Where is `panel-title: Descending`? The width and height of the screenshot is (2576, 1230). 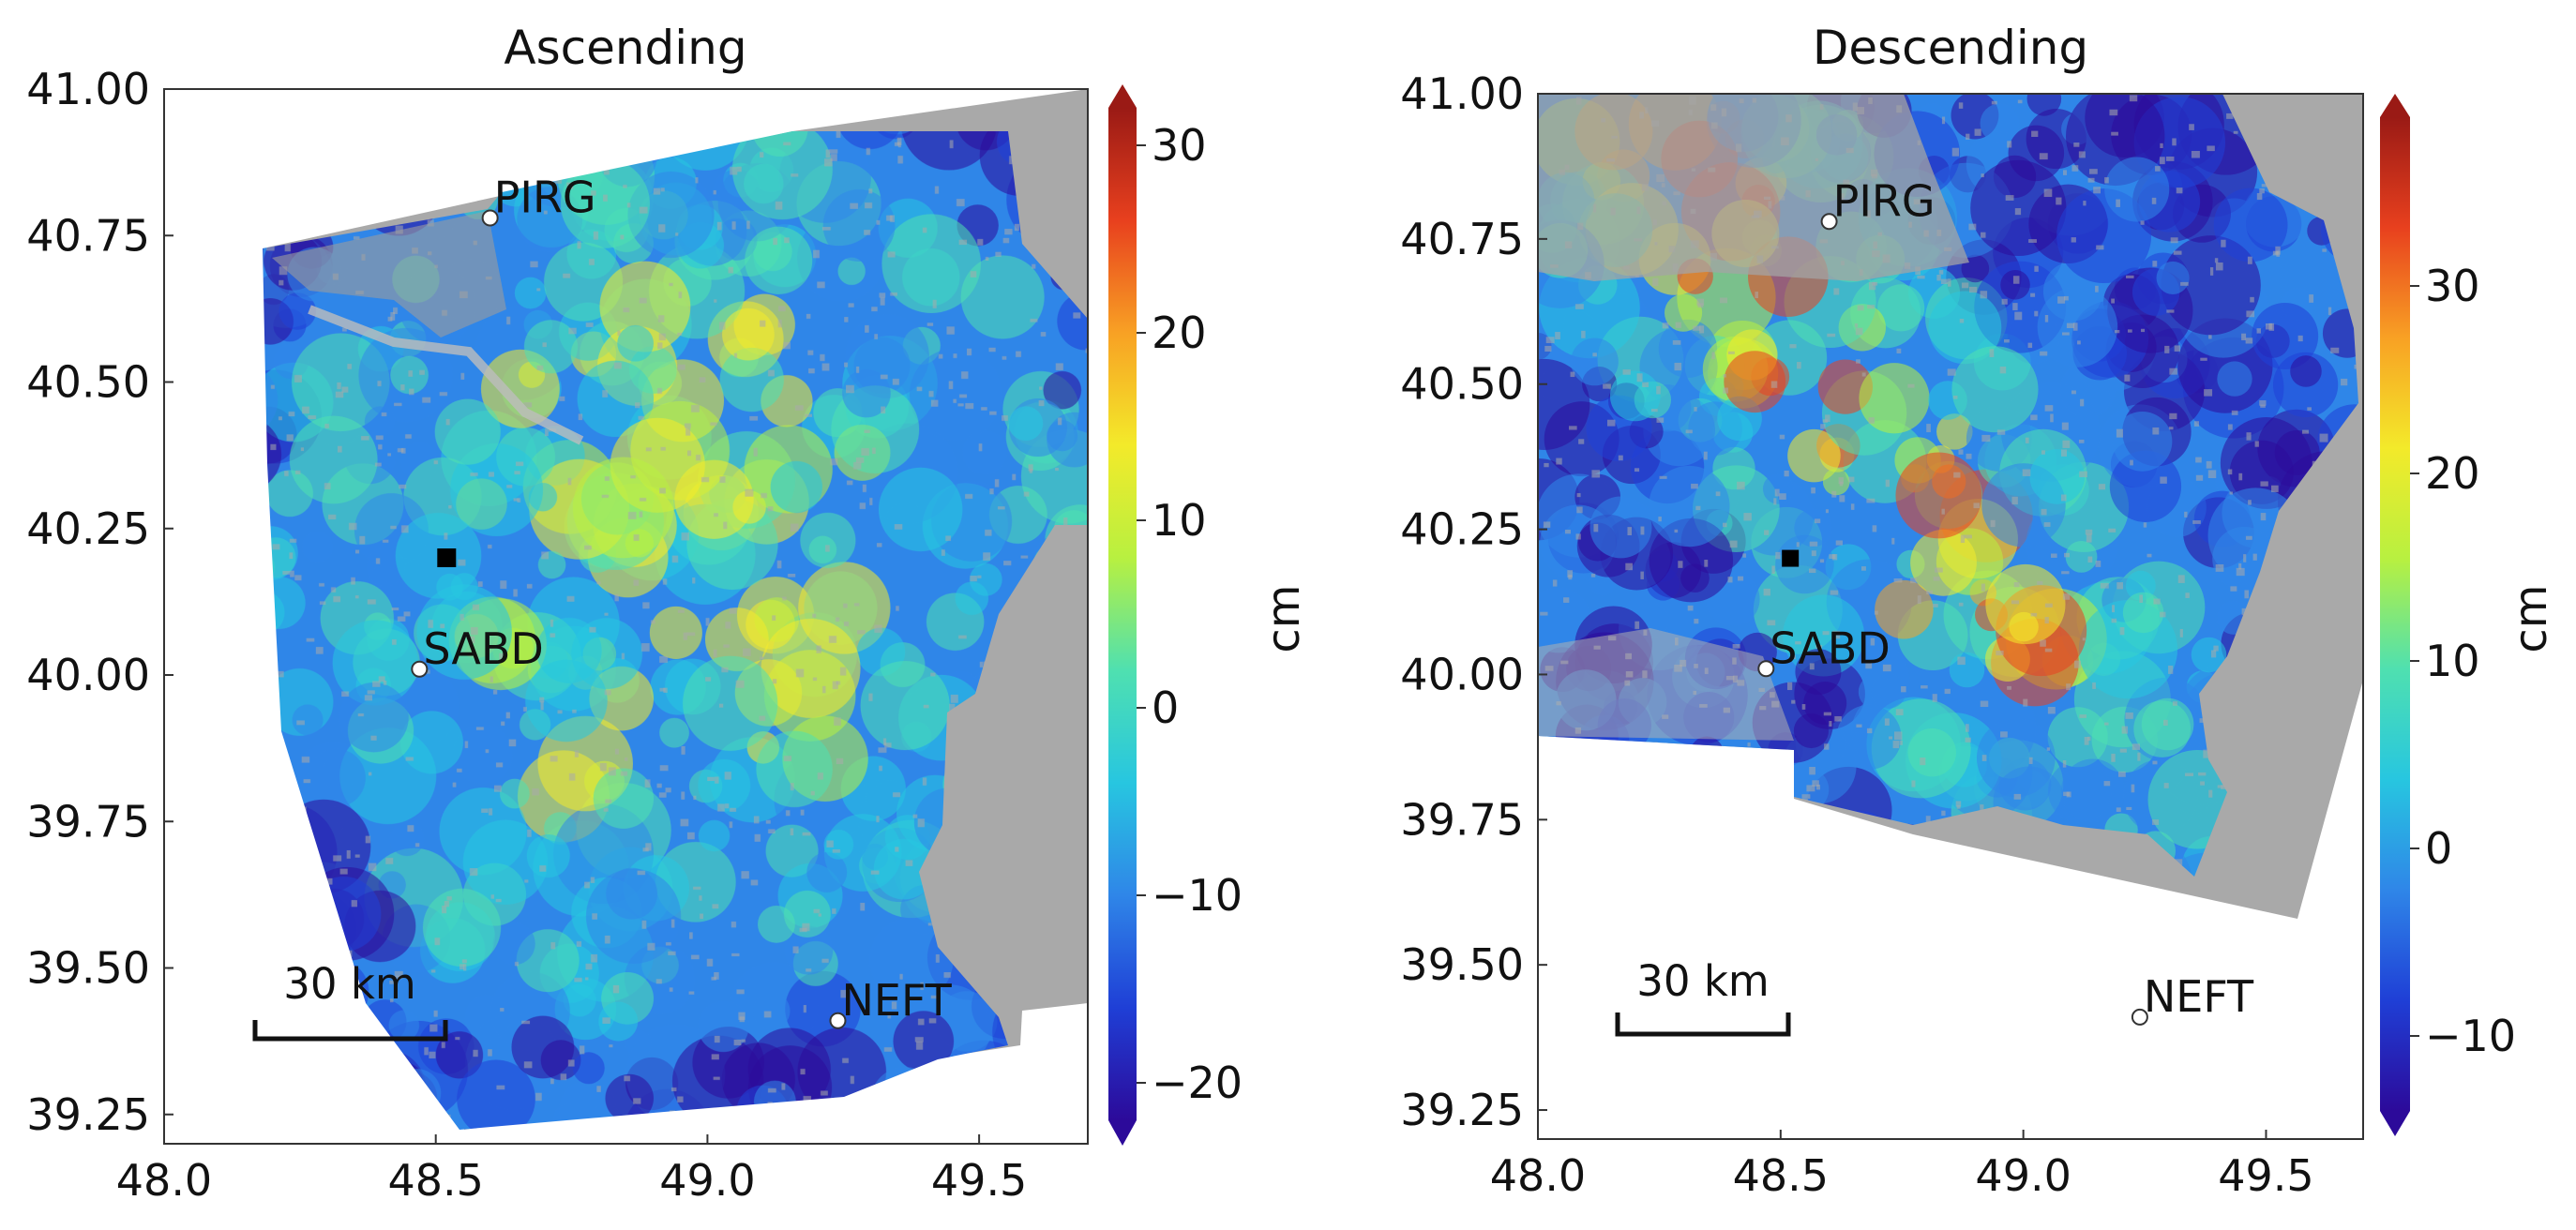
panel-title: Descending is located at coordinates (1950, 48).